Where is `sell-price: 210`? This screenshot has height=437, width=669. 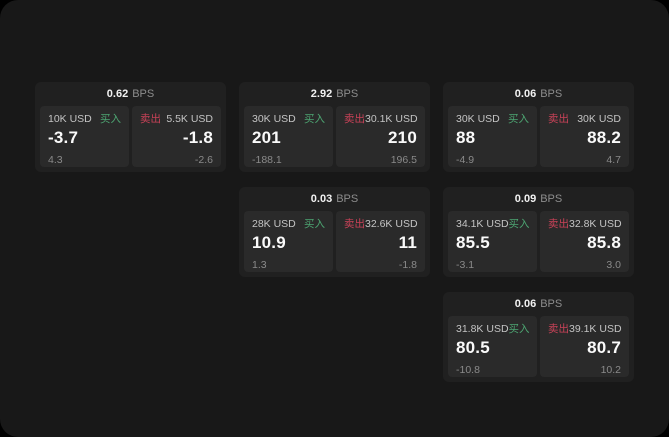 sell-price: 210 is located at coordinates (402, 137).